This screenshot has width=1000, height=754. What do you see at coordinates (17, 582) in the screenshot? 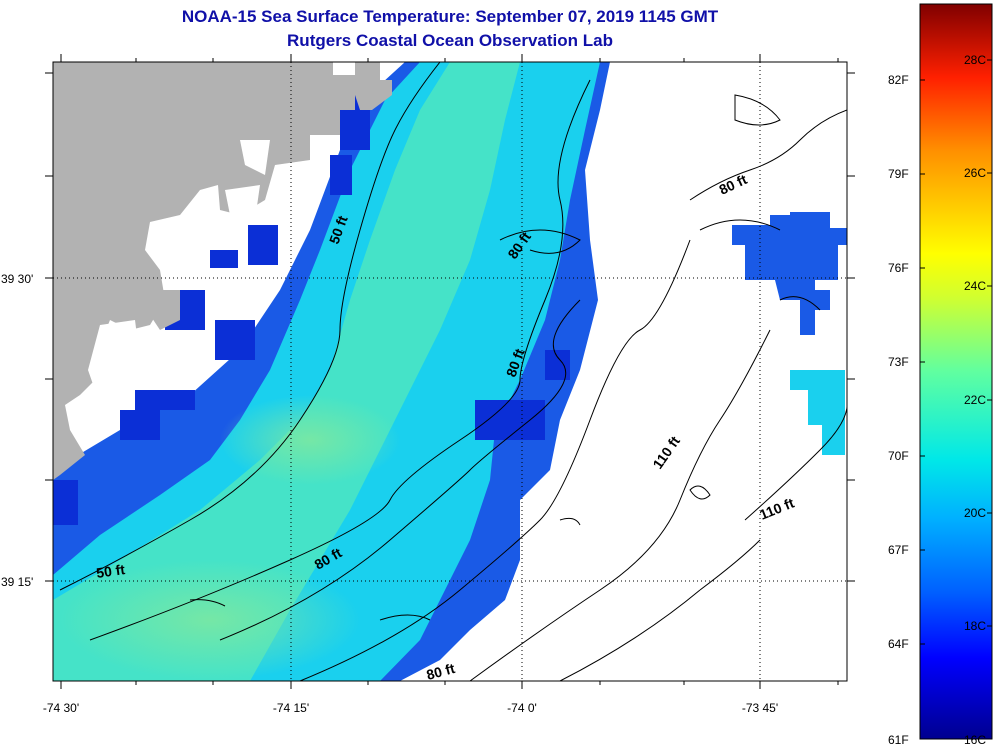
I see `y-tick-label: 39 15'` at bounding box center [17, 582].